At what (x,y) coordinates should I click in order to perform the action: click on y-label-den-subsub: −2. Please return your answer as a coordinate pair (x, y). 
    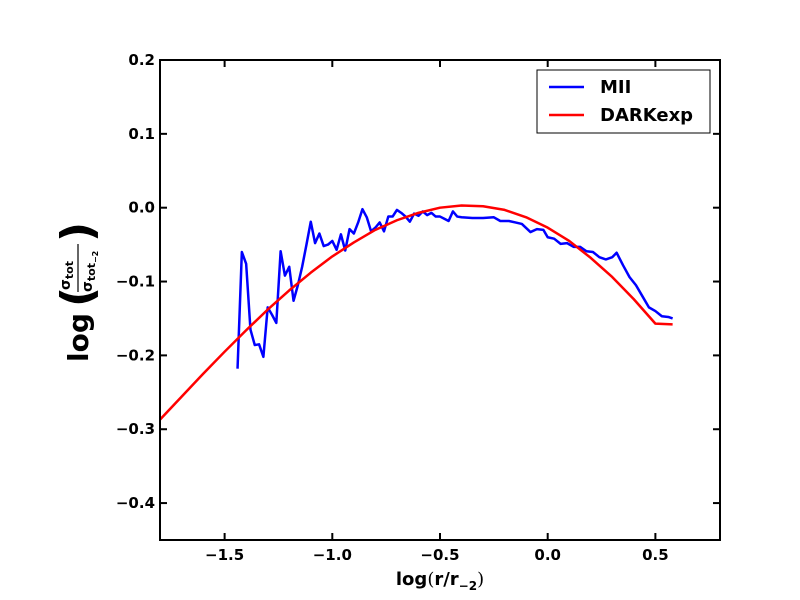
    Looking at the image, I should click on (95, 257).